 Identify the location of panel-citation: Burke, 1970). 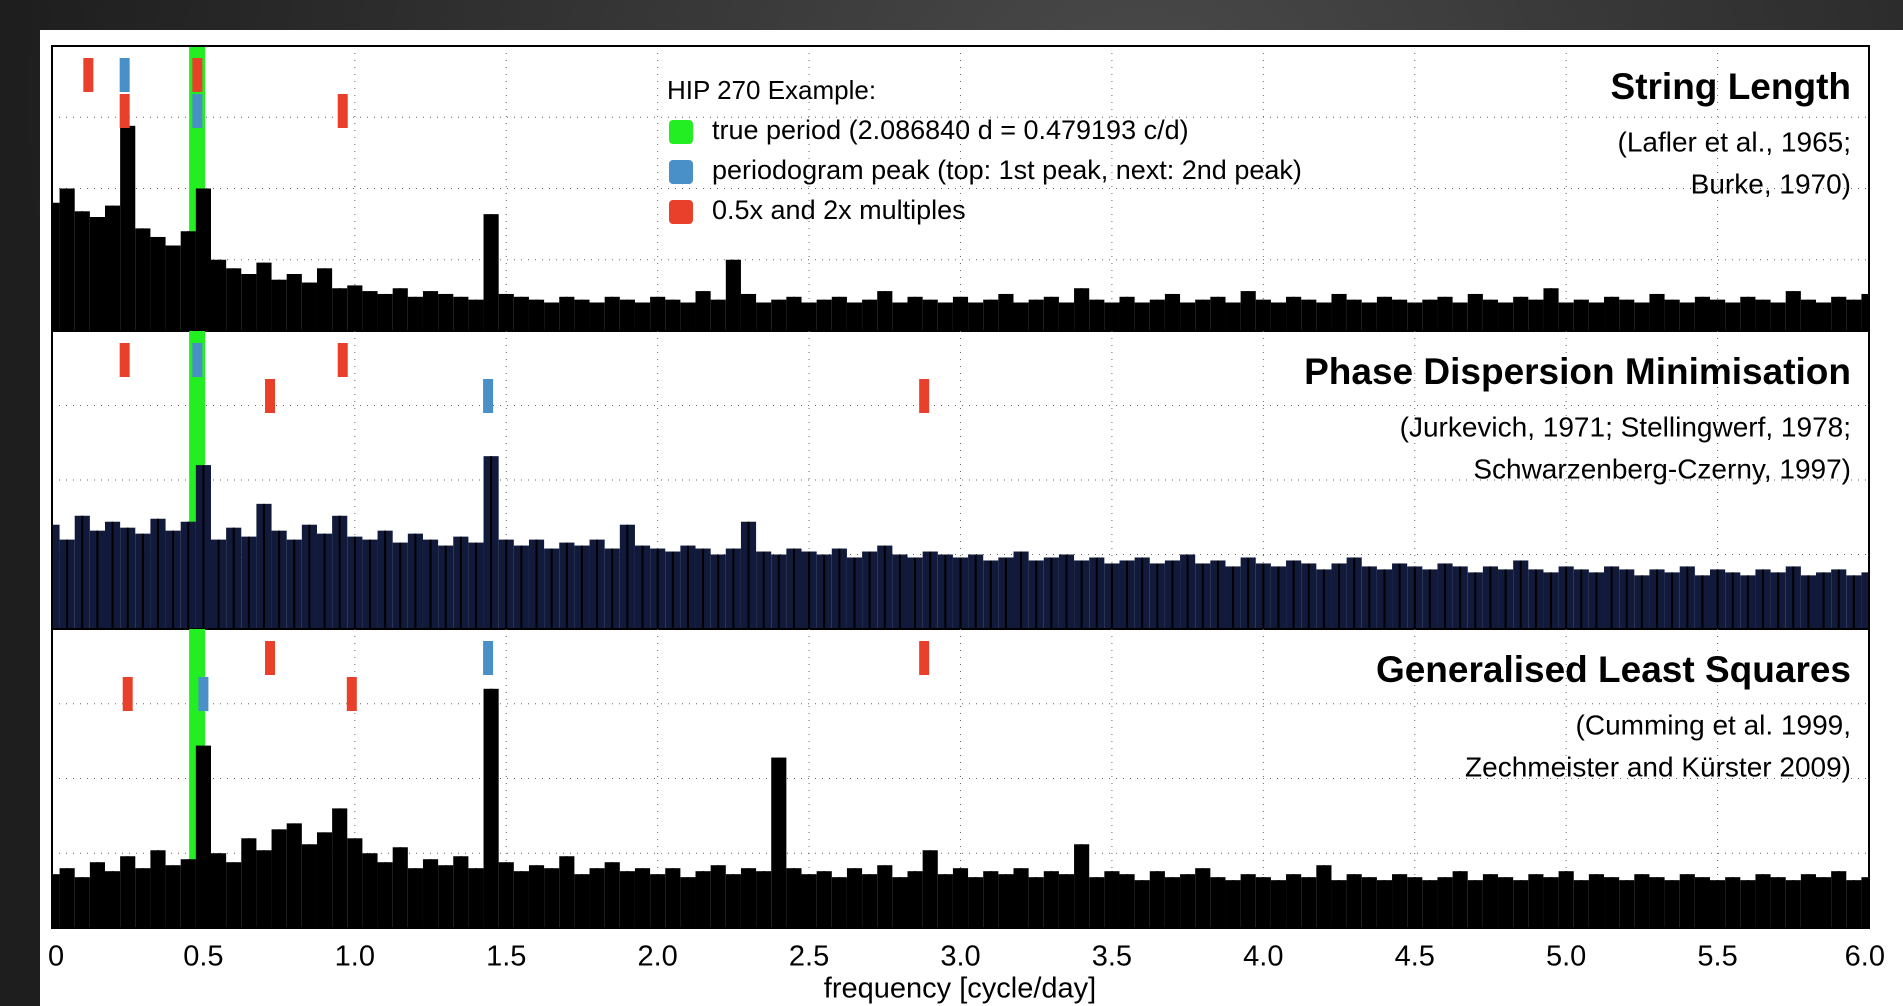
(1771, 183).